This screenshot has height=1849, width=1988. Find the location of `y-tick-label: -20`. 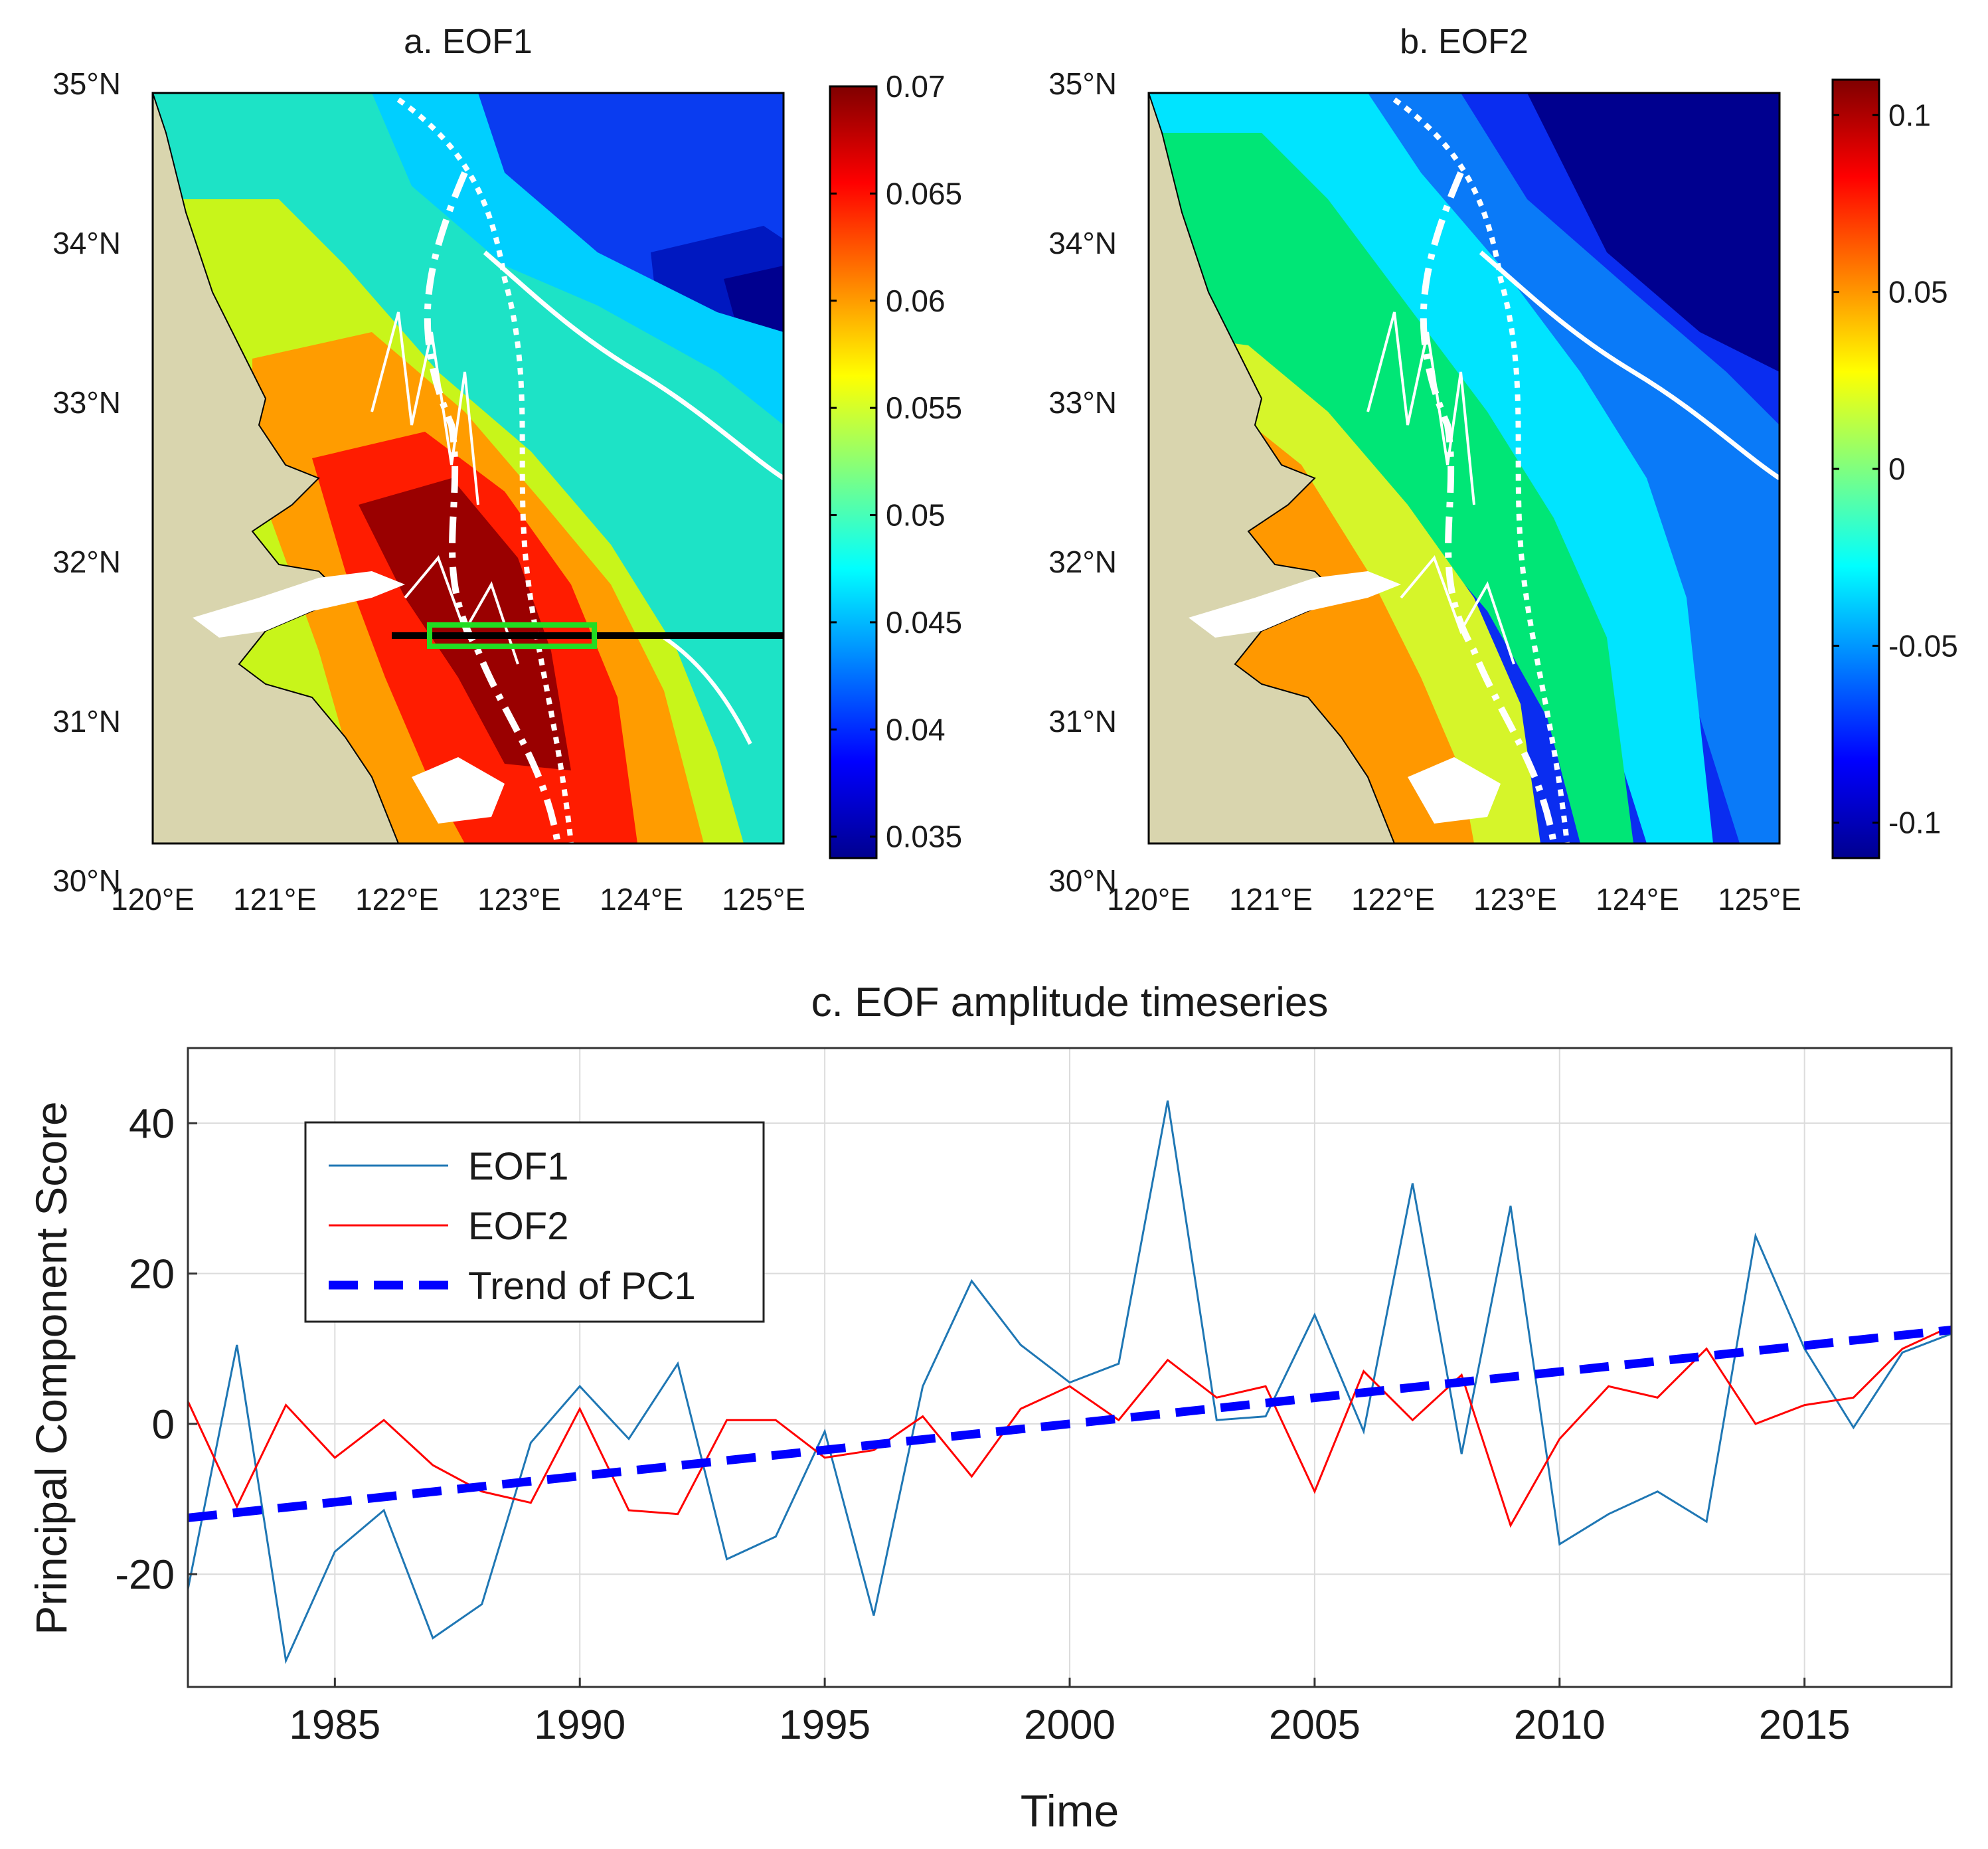

y-tick-label: -20 is located at coordinates (145, 1575).